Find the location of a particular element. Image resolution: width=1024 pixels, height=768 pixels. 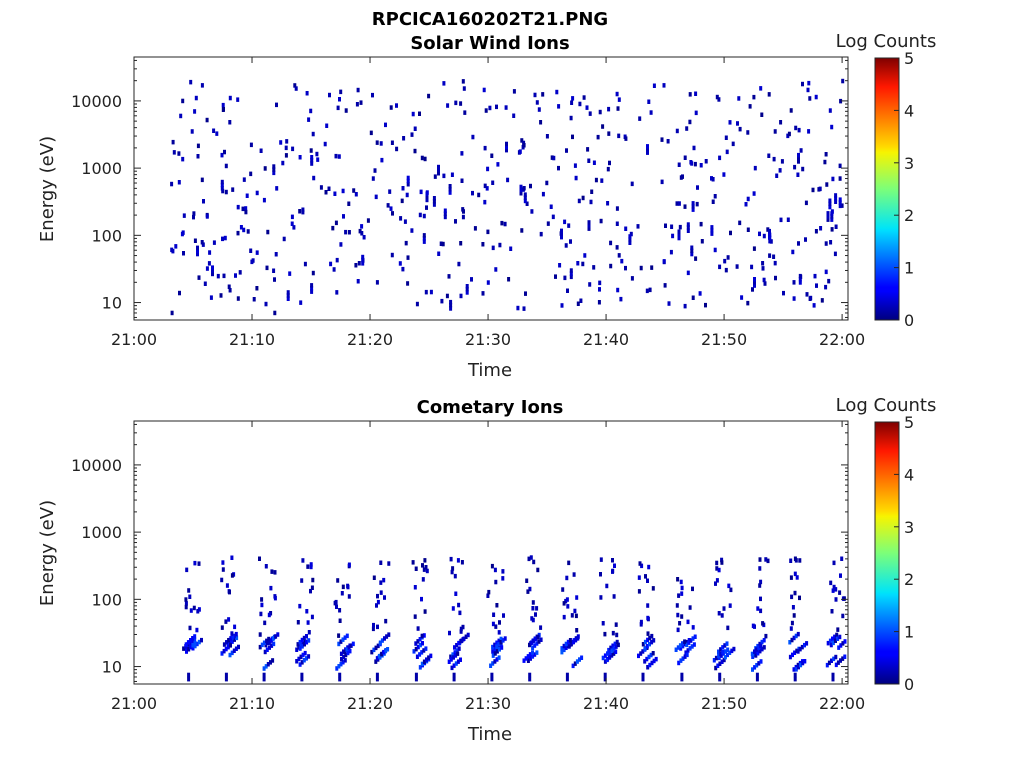

solar-wind-xlabel: Time is located at coordinates (489, 370).